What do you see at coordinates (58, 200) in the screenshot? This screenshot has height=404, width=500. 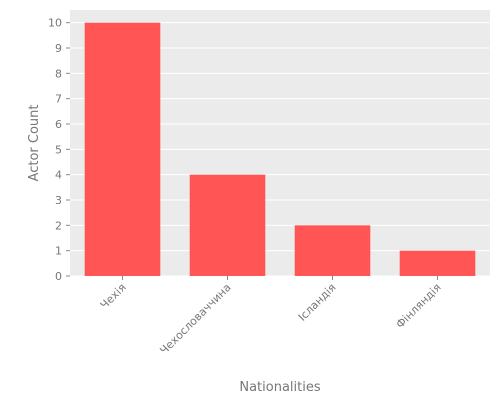 I see `y-tick-label: 3` at bounding box center [58, 200].